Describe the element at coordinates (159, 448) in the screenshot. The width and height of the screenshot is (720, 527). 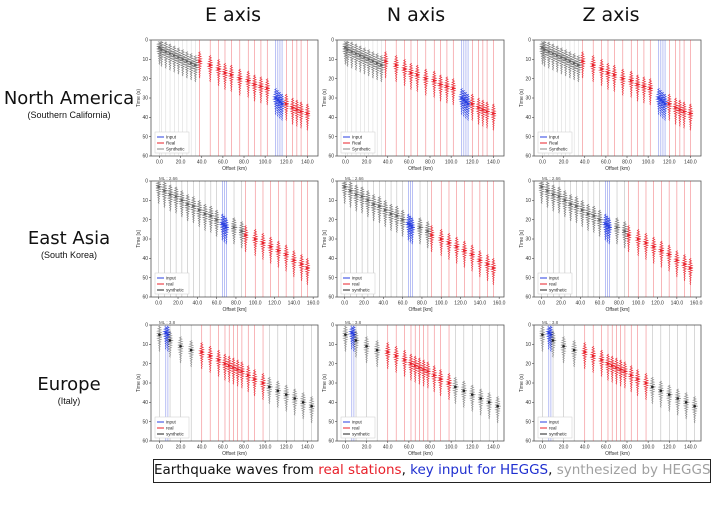
I see `x-tick-label: 0.0` at that location.